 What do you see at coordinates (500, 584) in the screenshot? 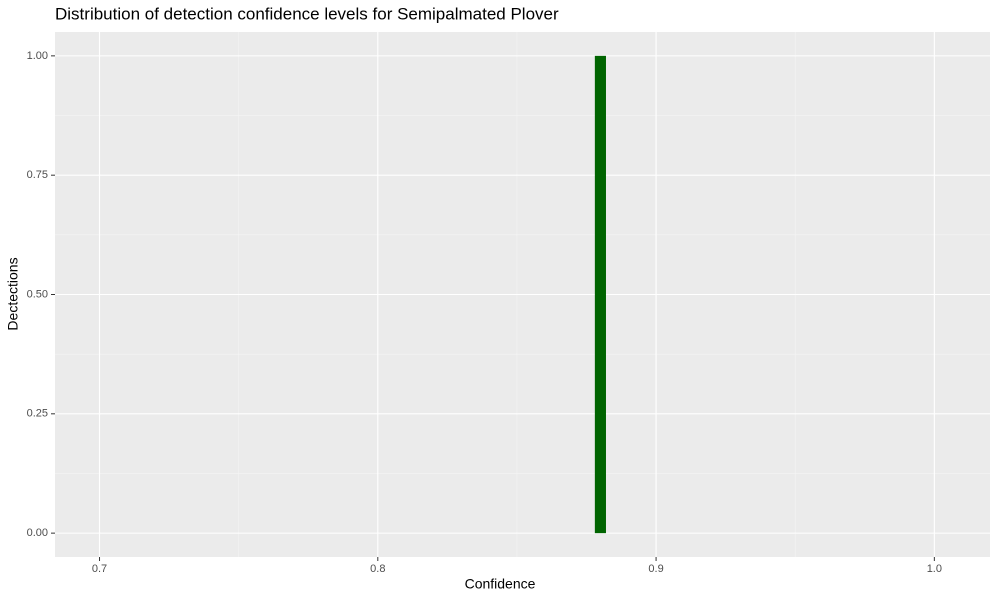
I see `x-axis-label: Confidence` at bounding box center [500, 584].